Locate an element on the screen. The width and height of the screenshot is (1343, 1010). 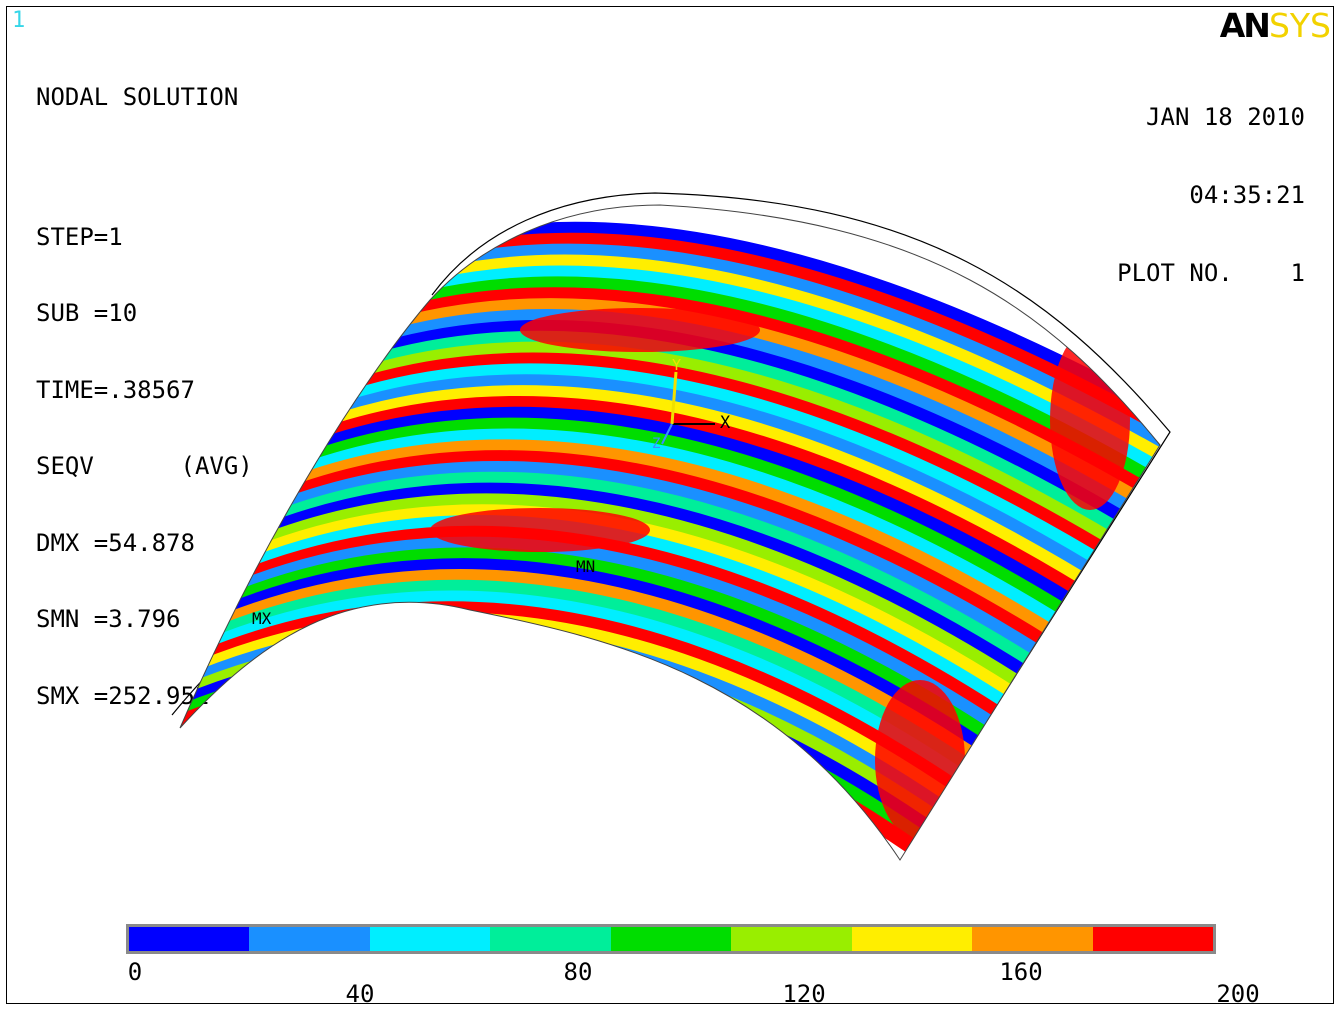
max-marker: MX is located at coordinates (262, 618).